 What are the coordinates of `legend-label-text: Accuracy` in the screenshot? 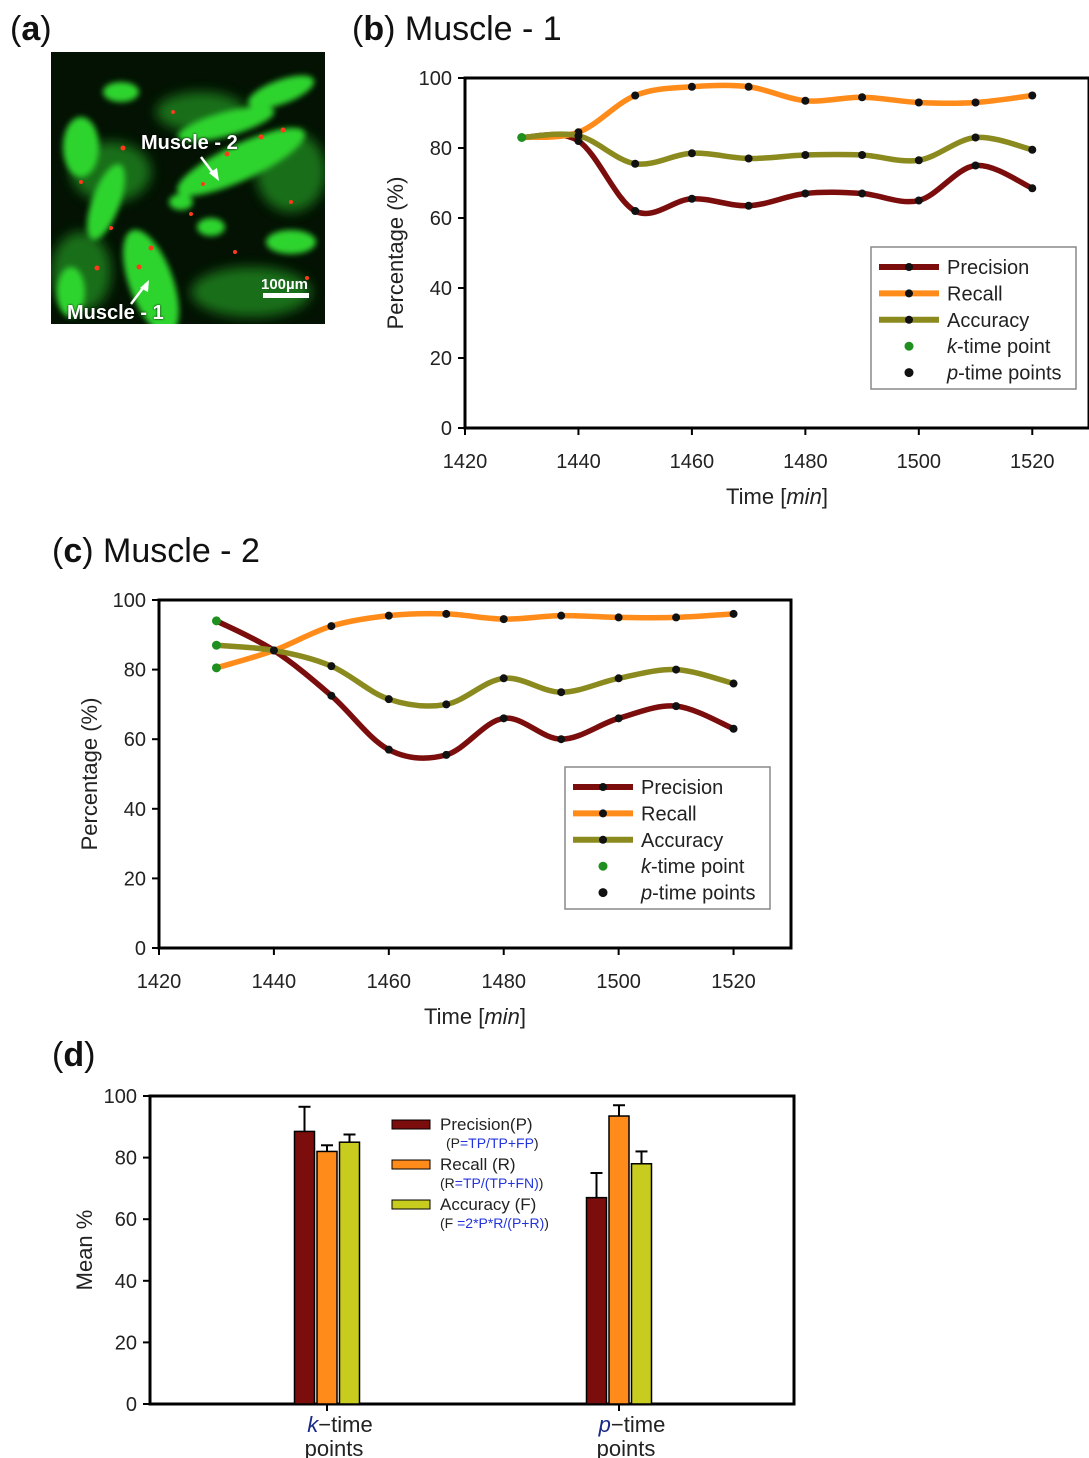 It's located at (682, 841).